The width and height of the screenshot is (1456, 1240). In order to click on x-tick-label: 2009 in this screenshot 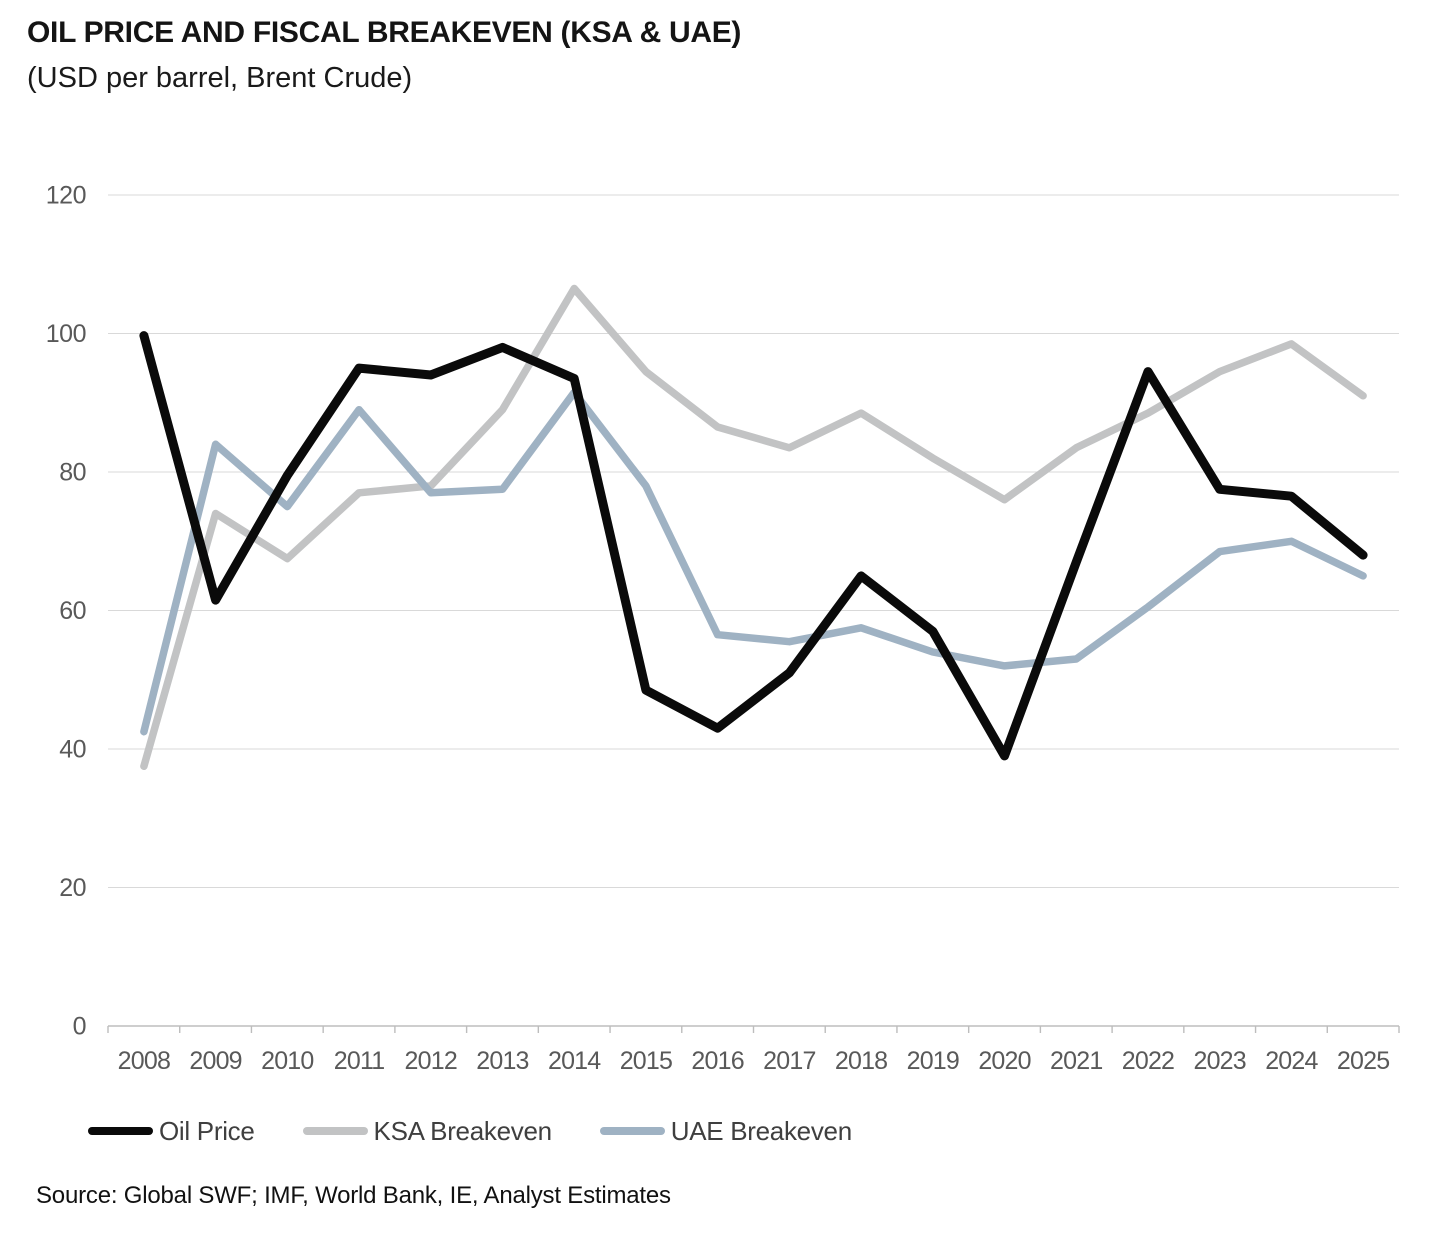, I will do `click(215, 1061)`.